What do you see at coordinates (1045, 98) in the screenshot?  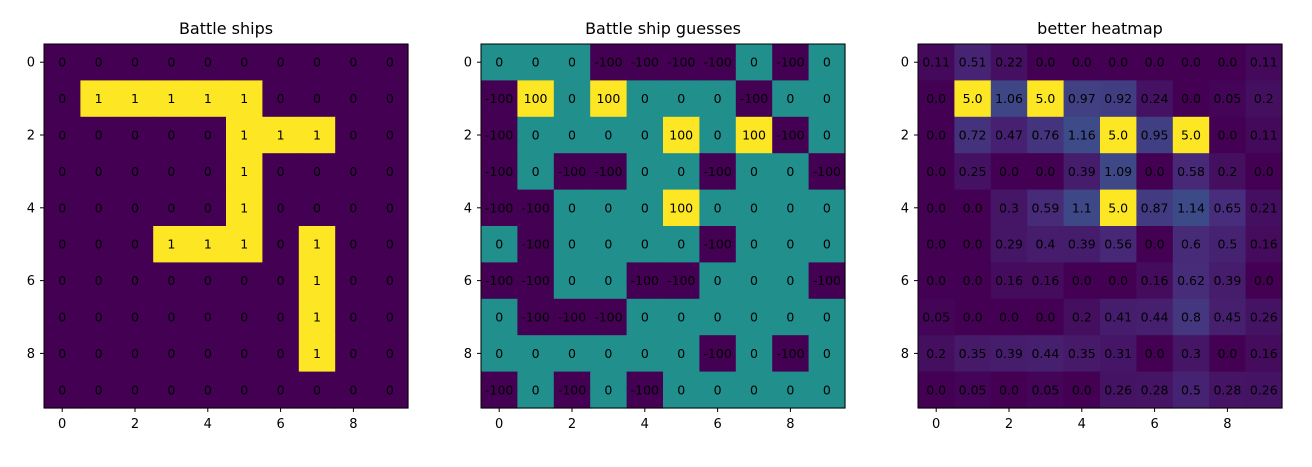 I see `cell-value-label: 5.0` at bounding box center [1045, 98].